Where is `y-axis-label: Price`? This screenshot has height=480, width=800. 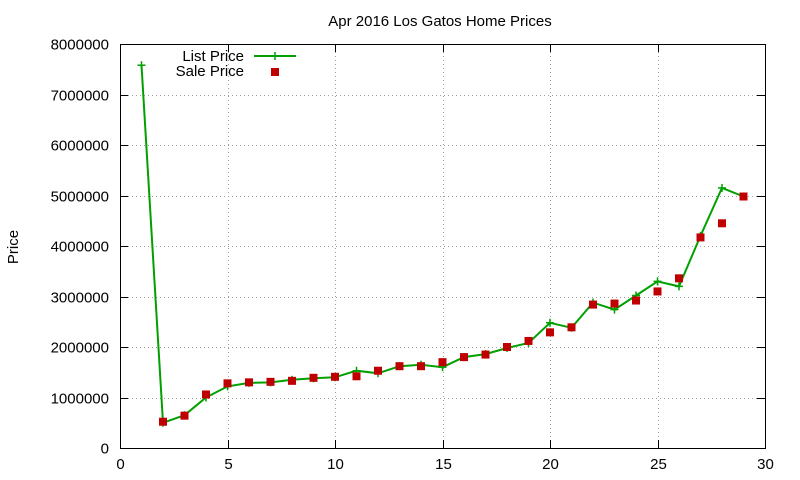 y-axis-label: Price is located at coordinates (13, 247).